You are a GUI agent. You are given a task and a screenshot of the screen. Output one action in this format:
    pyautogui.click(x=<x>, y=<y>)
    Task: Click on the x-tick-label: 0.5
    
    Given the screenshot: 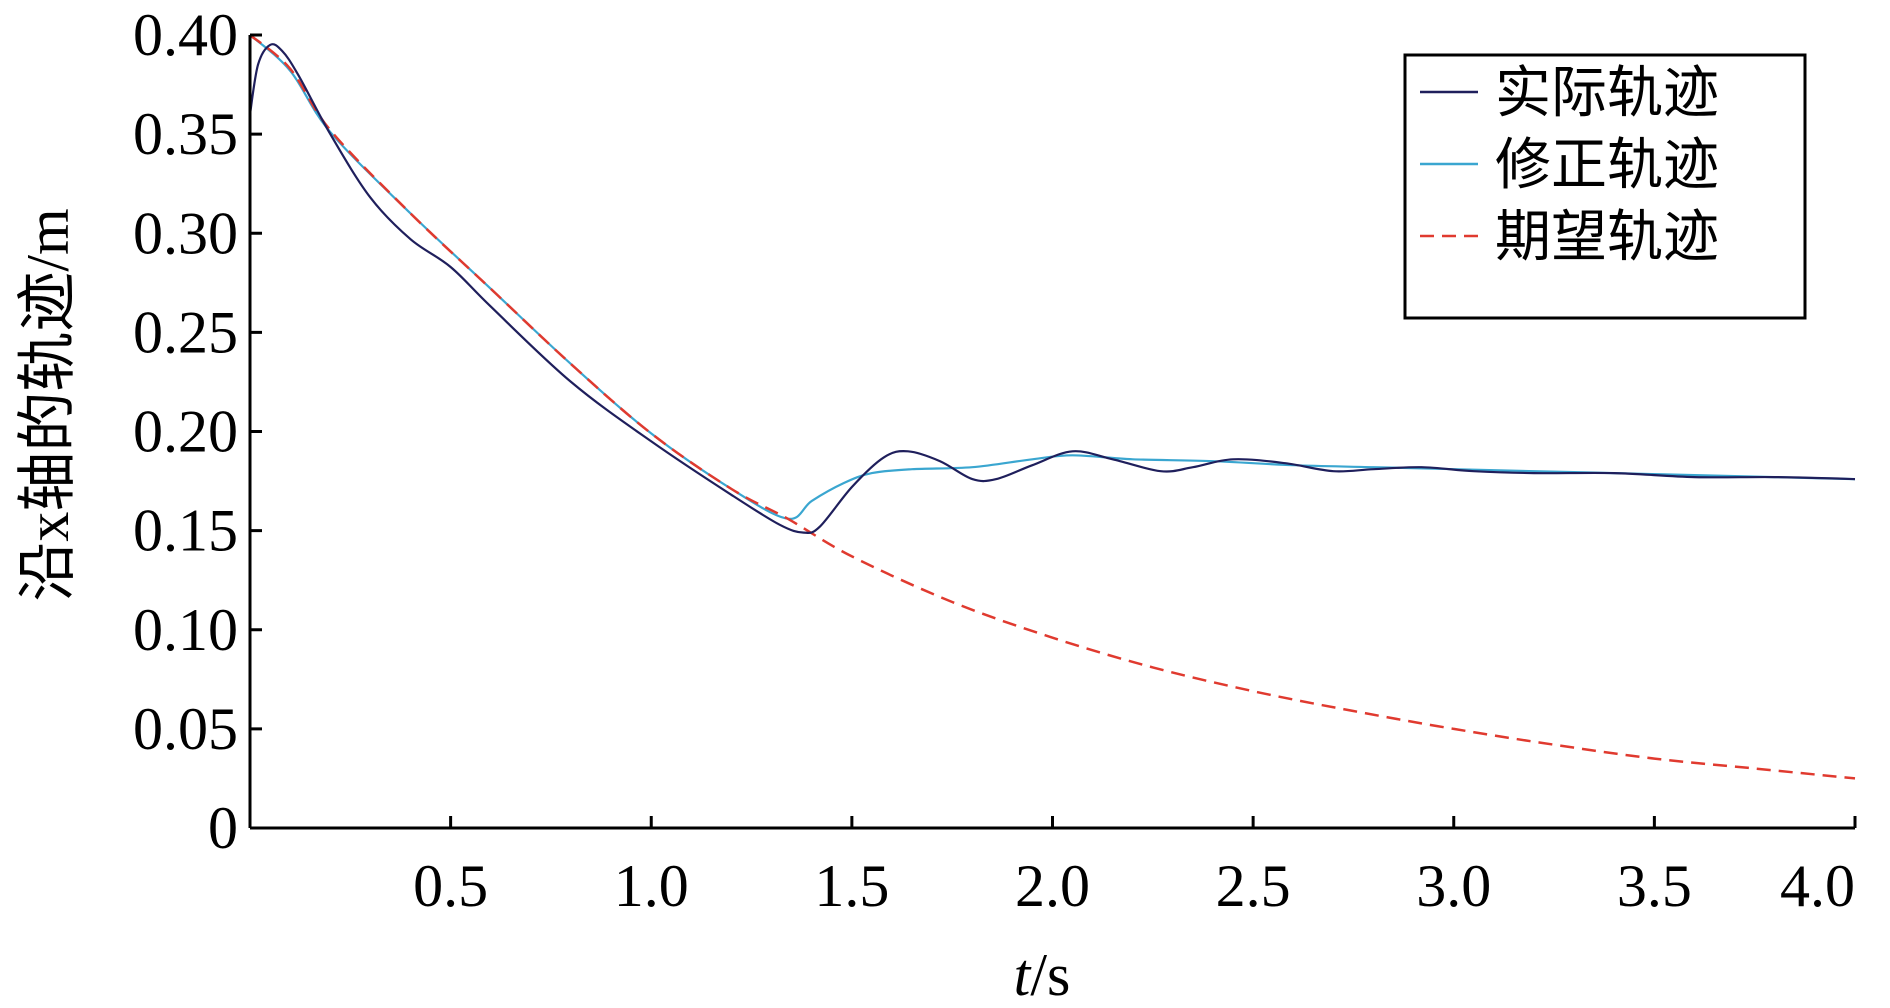 What is the action you would take?
    pyautogui.click(x=450, y=886)
    